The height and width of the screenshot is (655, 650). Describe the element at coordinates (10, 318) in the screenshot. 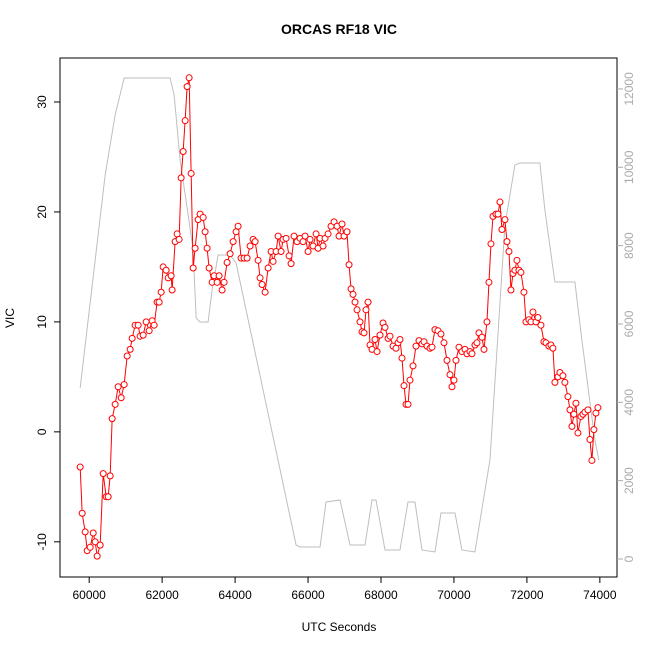

I see `y-axis-label: VIC` at that location.